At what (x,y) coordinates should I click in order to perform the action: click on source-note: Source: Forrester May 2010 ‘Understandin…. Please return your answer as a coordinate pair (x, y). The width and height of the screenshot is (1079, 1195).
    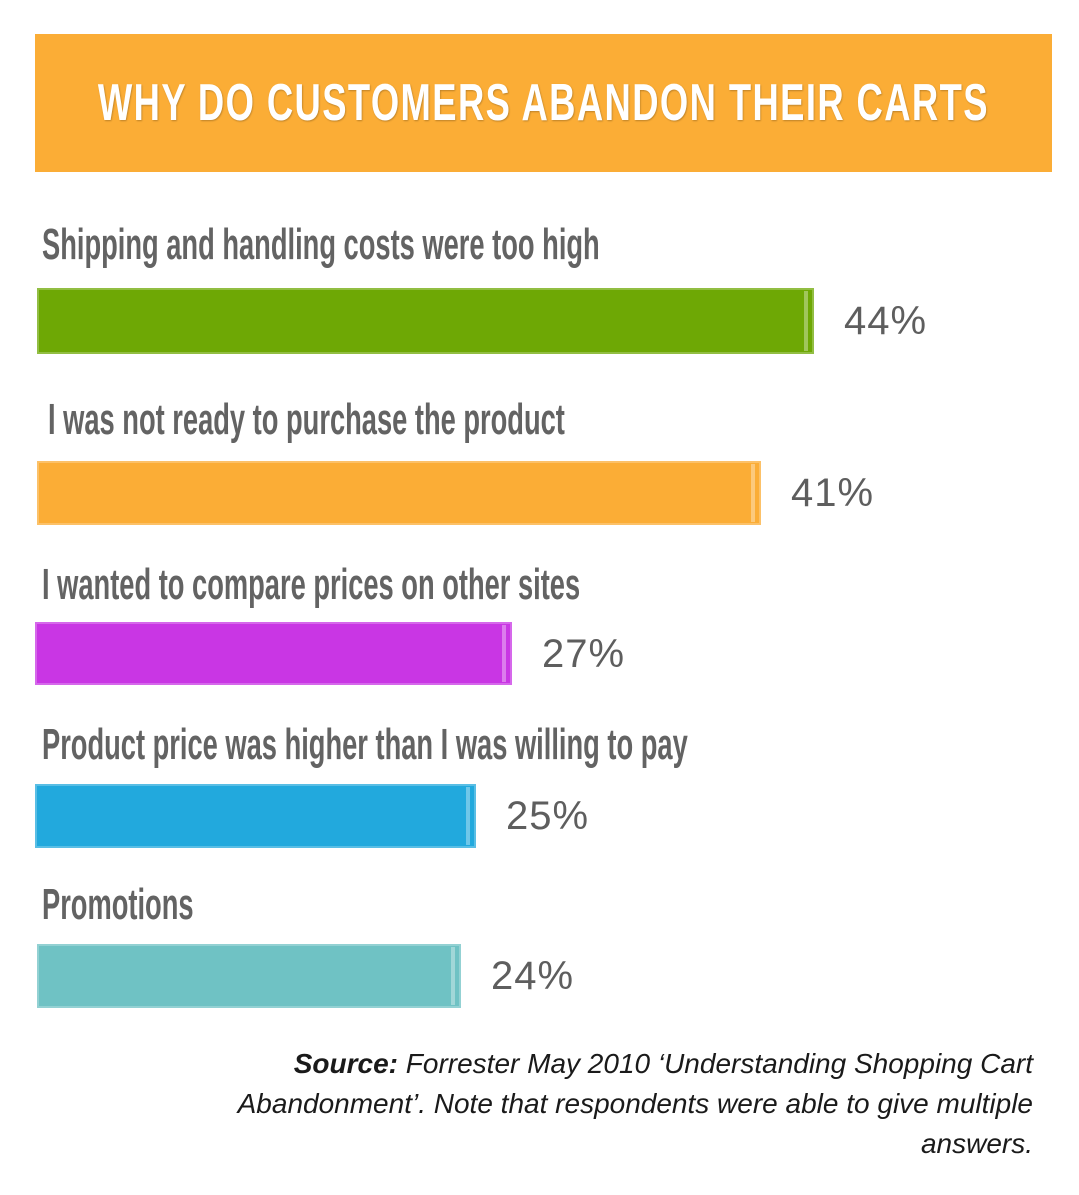
    Looking at the image, I should click on (583, 1104).